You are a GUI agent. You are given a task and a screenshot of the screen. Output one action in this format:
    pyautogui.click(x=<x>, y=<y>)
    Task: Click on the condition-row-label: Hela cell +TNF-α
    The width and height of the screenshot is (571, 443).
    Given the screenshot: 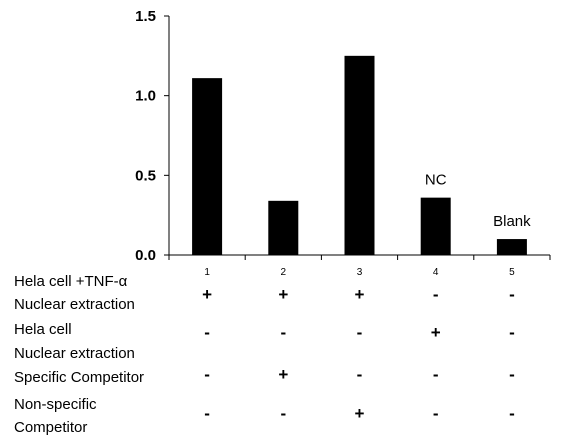 What is the action you would take?
    pyautogui.click(x=71, y=281)
    